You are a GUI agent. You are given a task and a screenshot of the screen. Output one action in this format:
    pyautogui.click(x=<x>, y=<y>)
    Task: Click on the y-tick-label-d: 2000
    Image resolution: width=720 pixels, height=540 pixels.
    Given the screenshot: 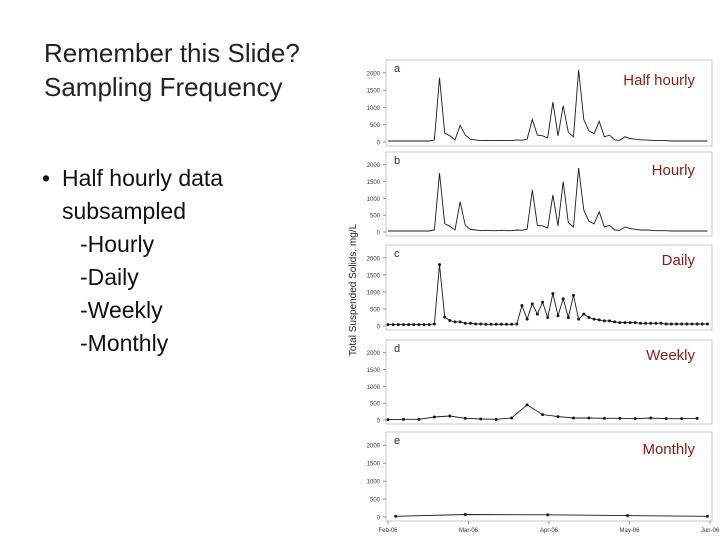 What is the action you would take?
    pyautogui.click(x=374, y=354)
    